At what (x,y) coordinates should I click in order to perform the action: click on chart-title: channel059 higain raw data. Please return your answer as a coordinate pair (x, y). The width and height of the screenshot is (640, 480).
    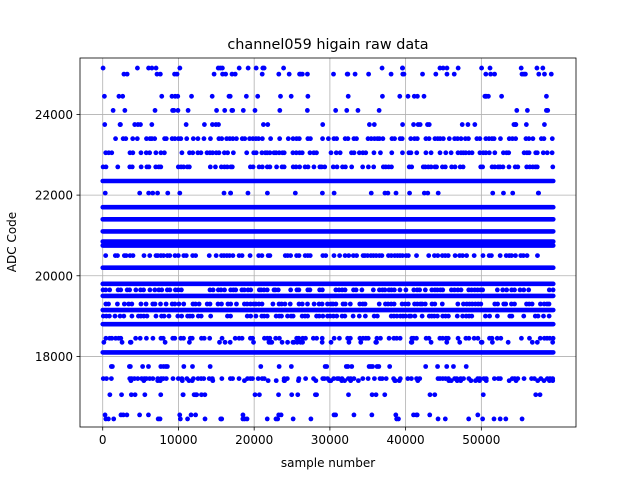
    Looking at the image, I should click on (327, 45).